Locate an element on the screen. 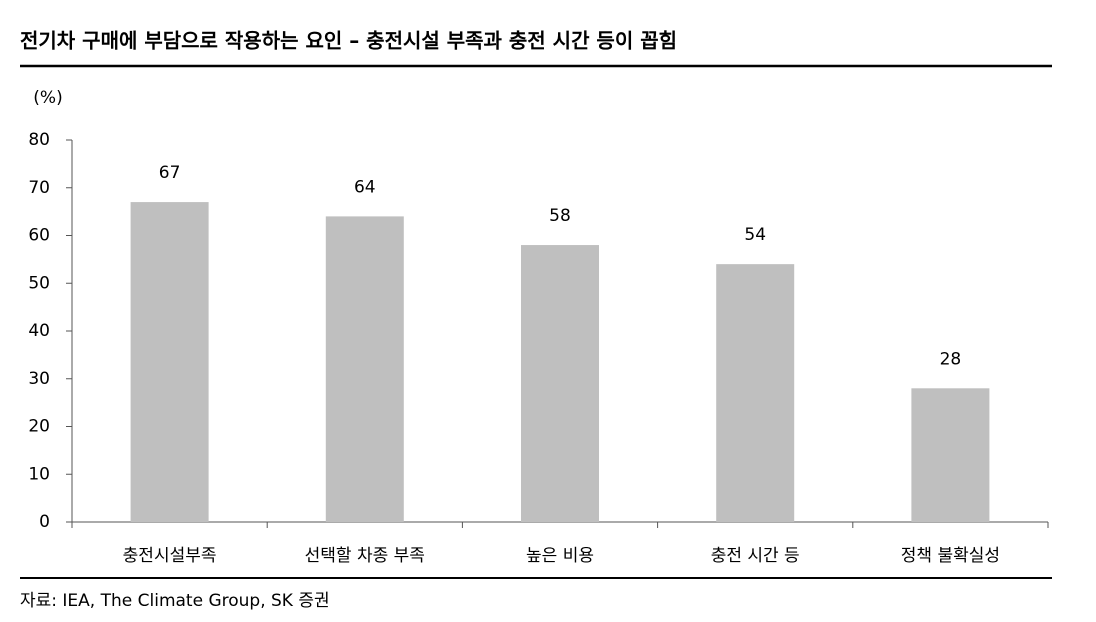 The width and height of the screenshot is (1096, 622). y-tick-label: 30 is located at coordinates (39, 379).